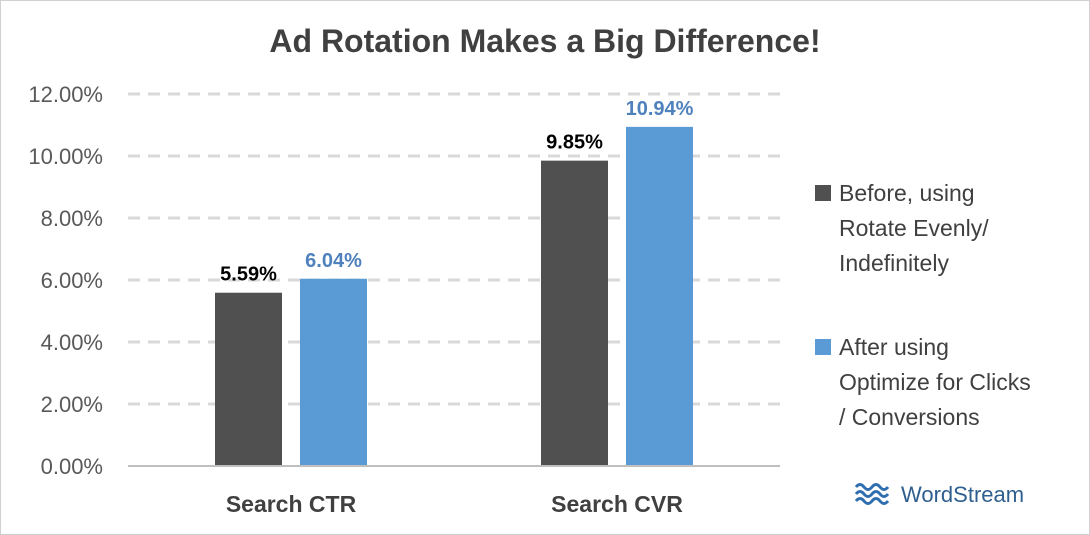 This screenshot has width=1090, height=535. Describe the element at coordinates (617, 504) in the screenshot. I see `x-category-label: Search CVR` at that location.